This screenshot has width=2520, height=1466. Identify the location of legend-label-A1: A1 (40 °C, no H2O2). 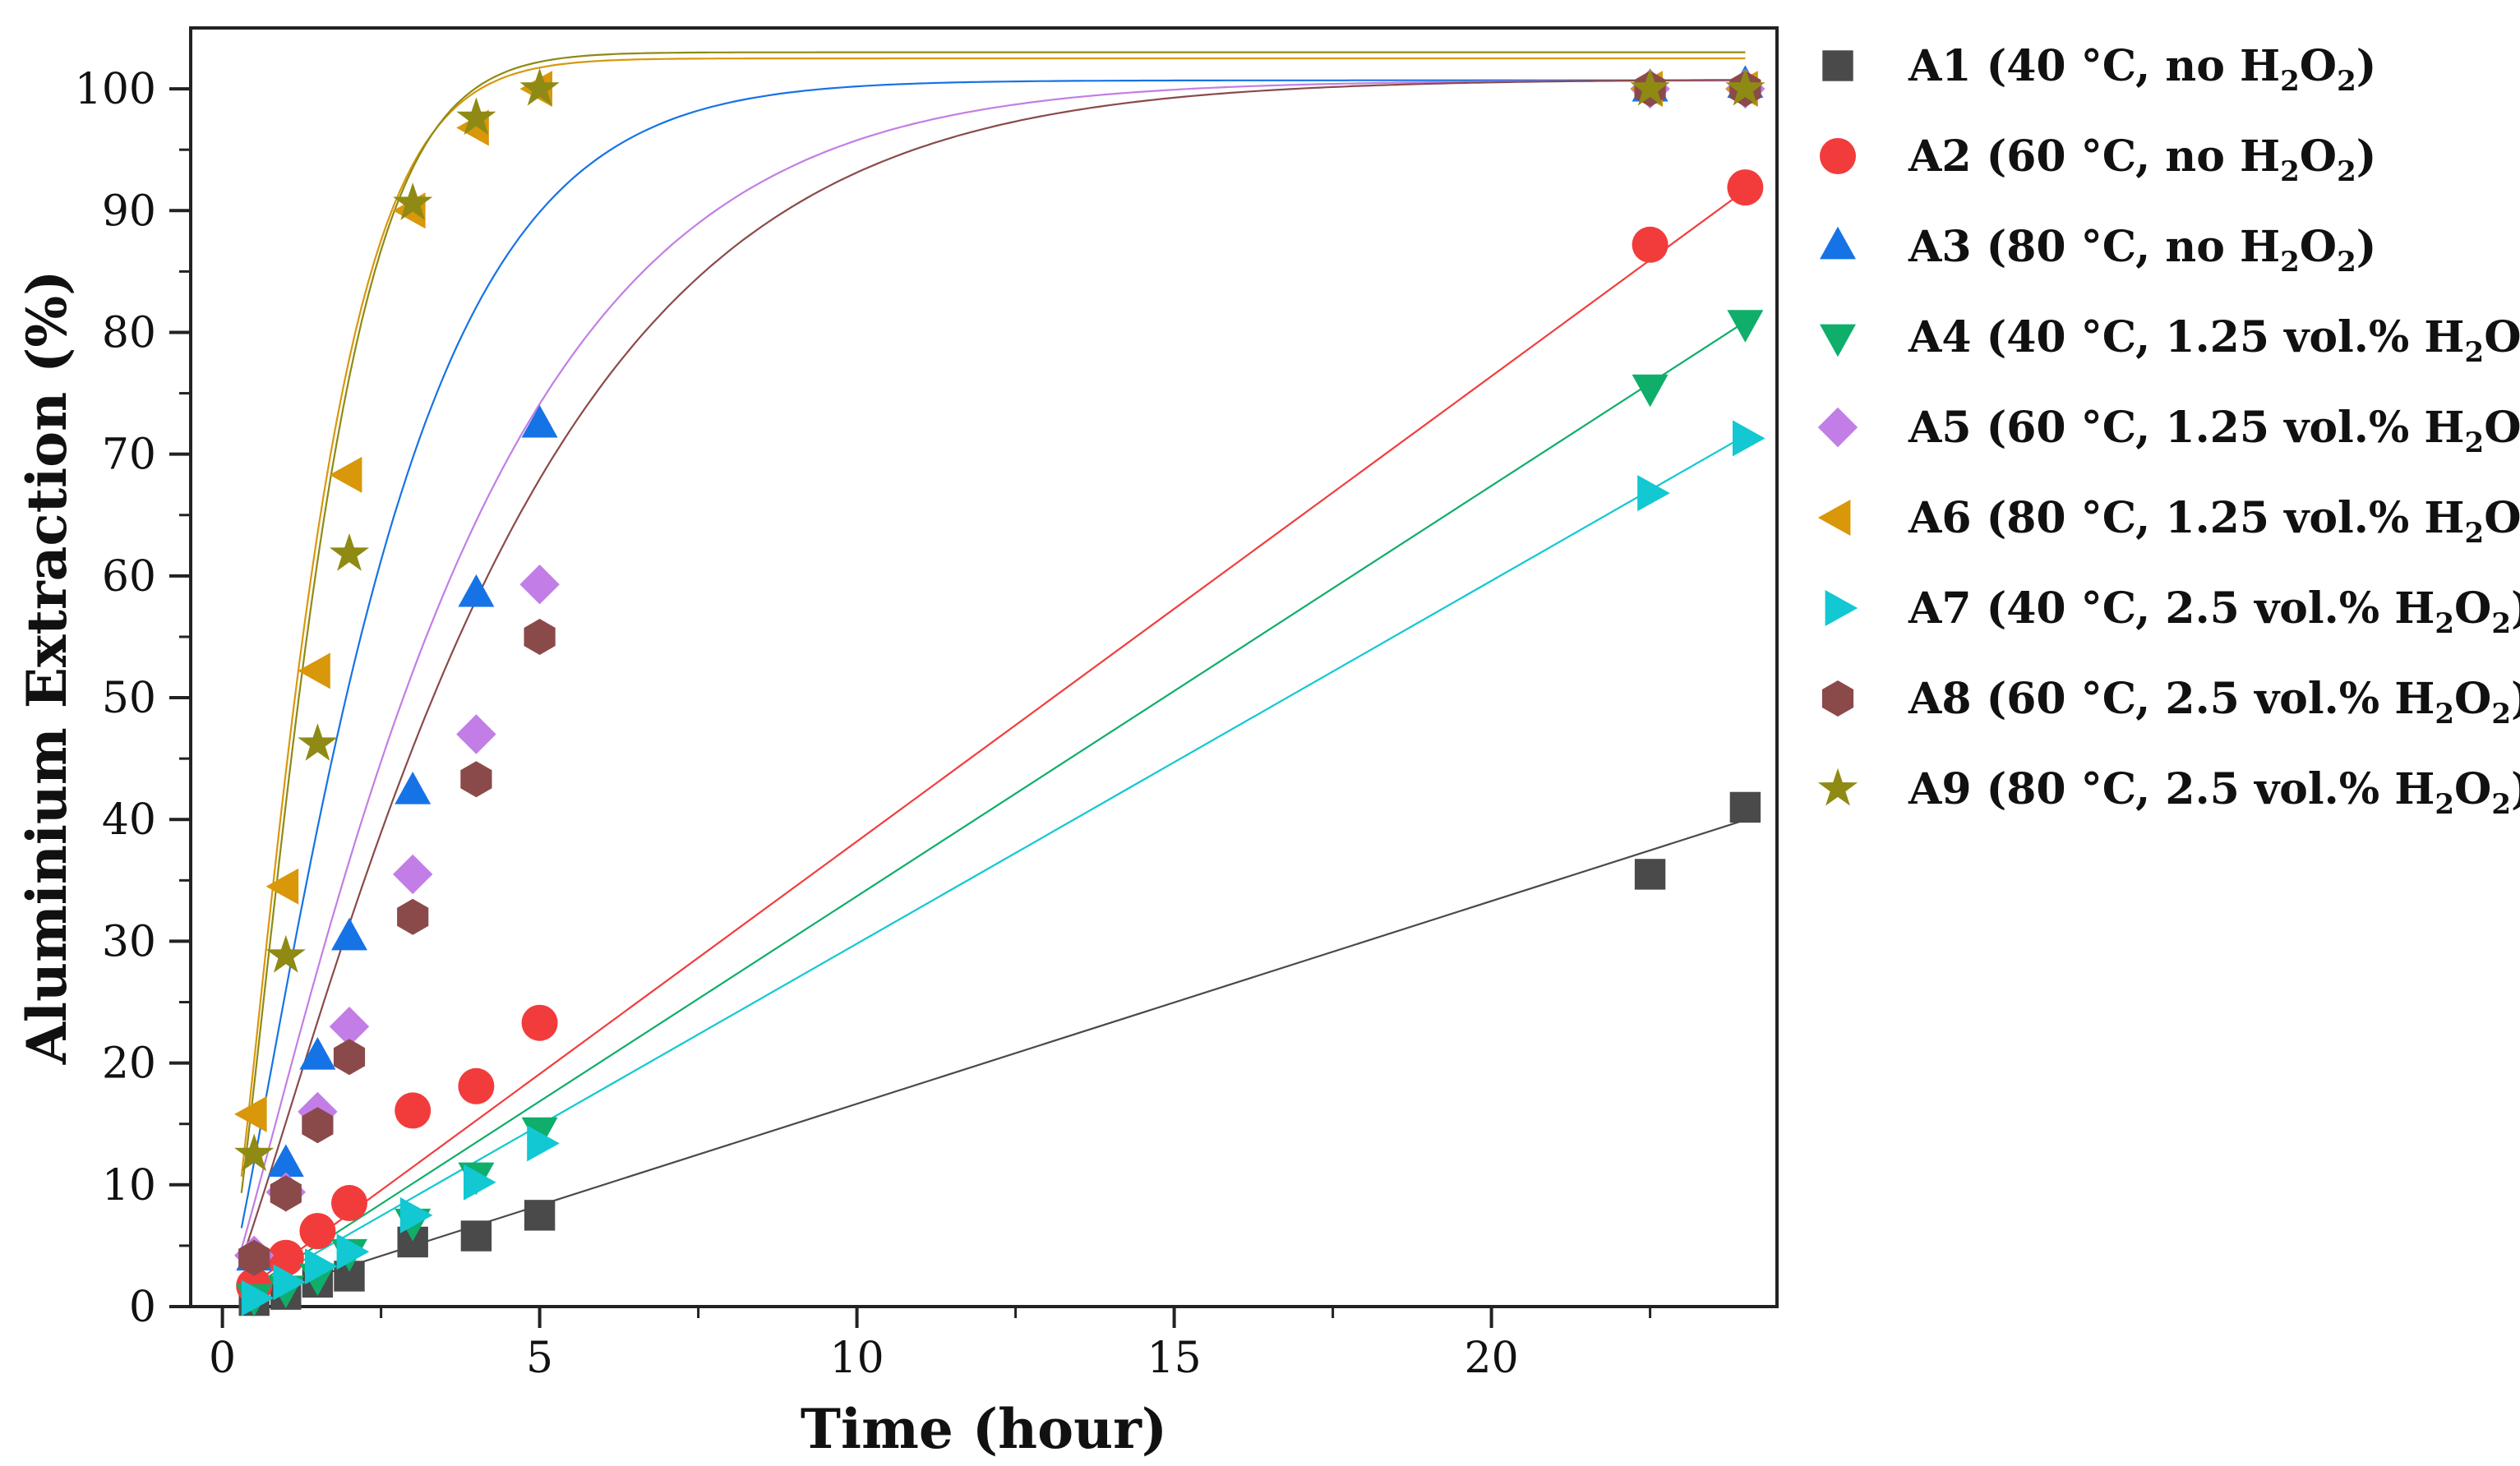
(2142, 69).